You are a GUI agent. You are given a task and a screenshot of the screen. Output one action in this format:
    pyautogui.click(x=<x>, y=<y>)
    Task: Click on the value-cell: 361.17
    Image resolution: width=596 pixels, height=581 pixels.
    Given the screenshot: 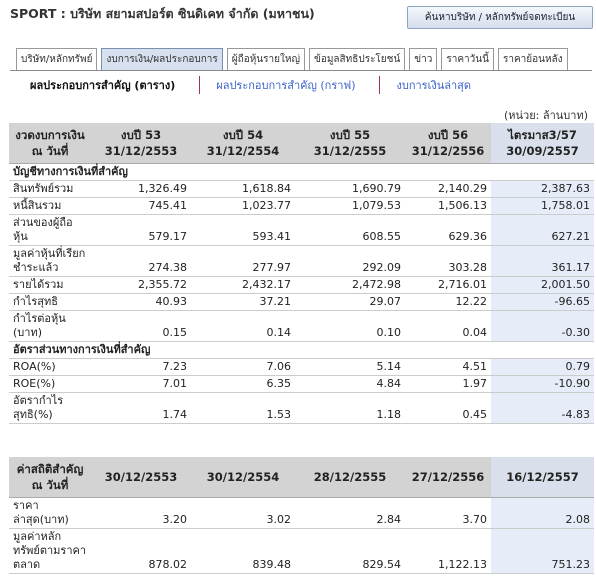 What is the action you would take?
    pyautogui.click(x=542, y=261)
    